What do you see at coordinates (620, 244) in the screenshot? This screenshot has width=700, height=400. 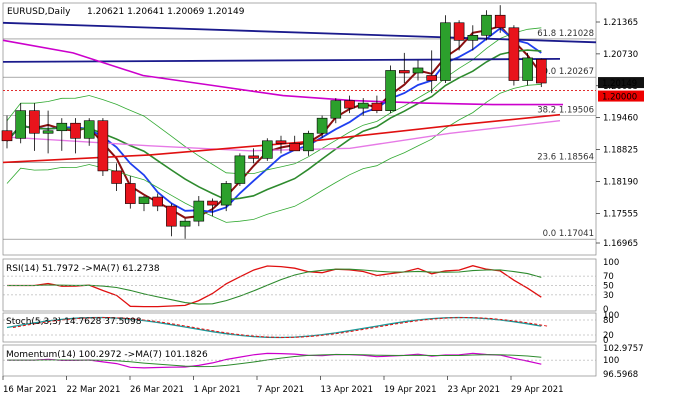 I see `price-tick-label: 1.16965` at bounding box center [620, 244].